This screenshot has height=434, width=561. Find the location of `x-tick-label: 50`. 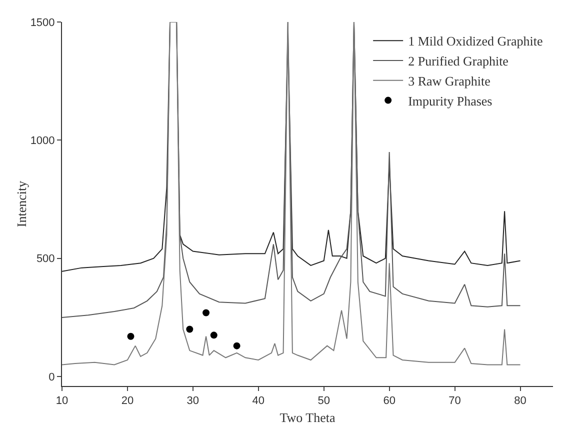

x-tick-label: 50 is located at coordinates (324, 401).